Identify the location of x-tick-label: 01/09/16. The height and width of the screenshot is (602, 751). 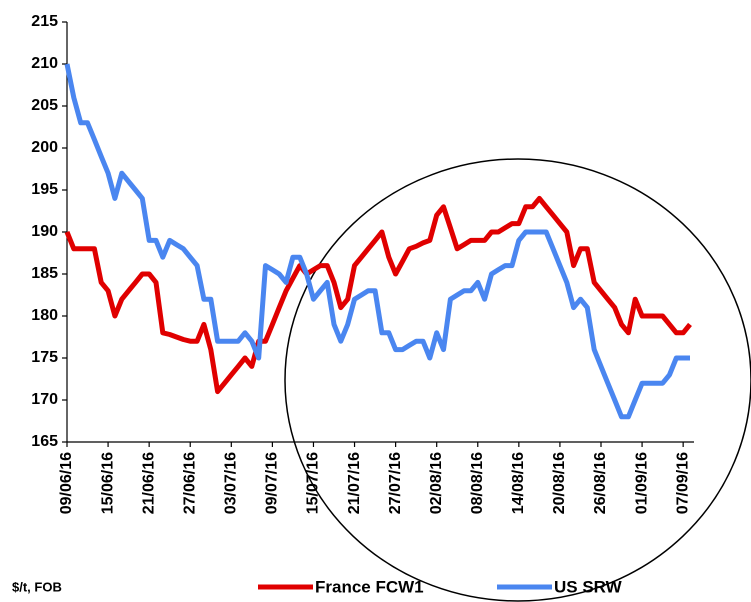
(641, 483).